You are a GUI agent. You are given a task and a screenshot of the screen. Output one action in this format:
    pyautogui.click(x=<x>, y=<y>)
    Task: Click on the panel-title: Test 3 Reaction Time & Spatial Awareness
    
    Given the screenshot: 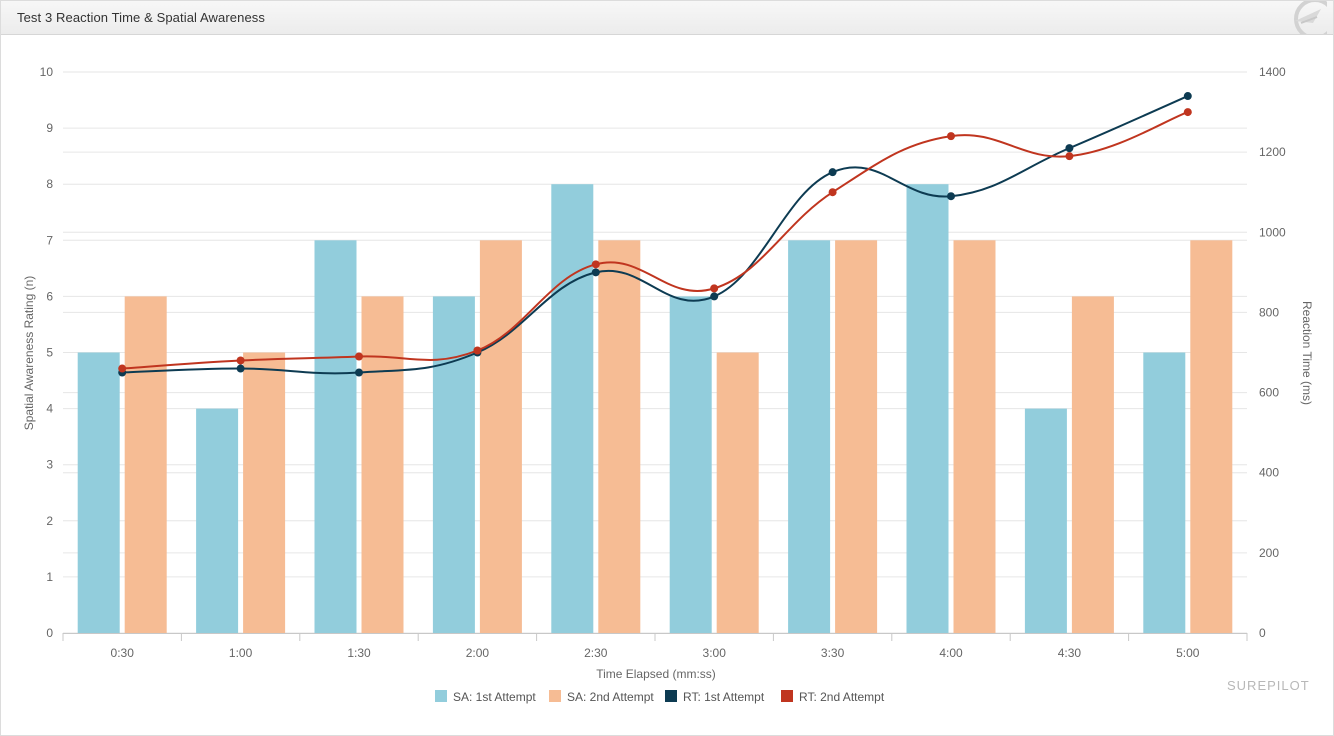 What is the action you would take?
    pyautogui.click(x=141, y=17)
    